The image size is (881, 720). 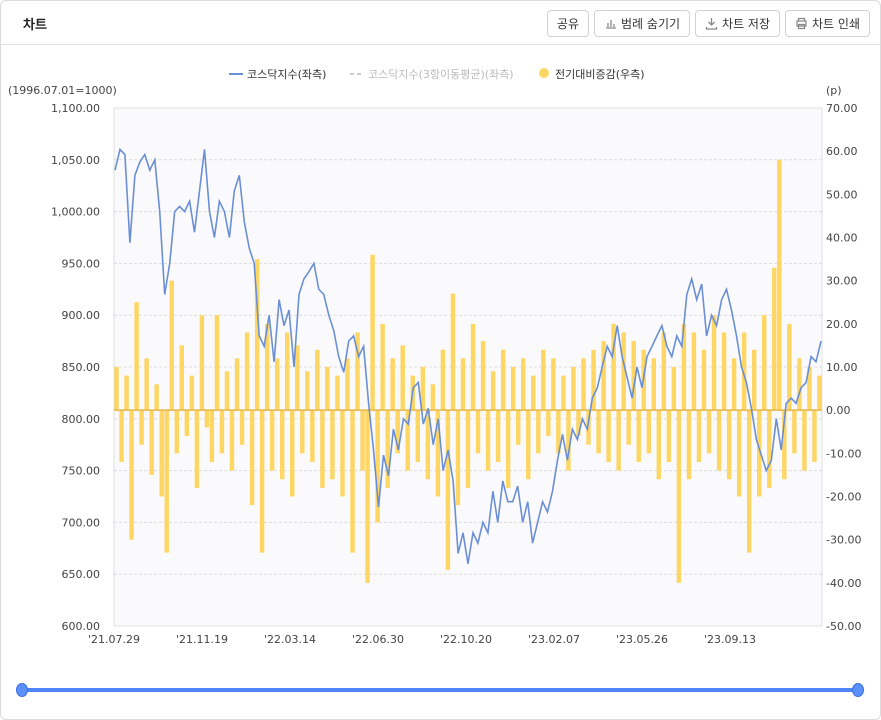 What do you see at coordinates (277, 74) in the screenshot?
I see `legend-item-index: 코스닥지수(좌측)` at bounding box center [277, 74].